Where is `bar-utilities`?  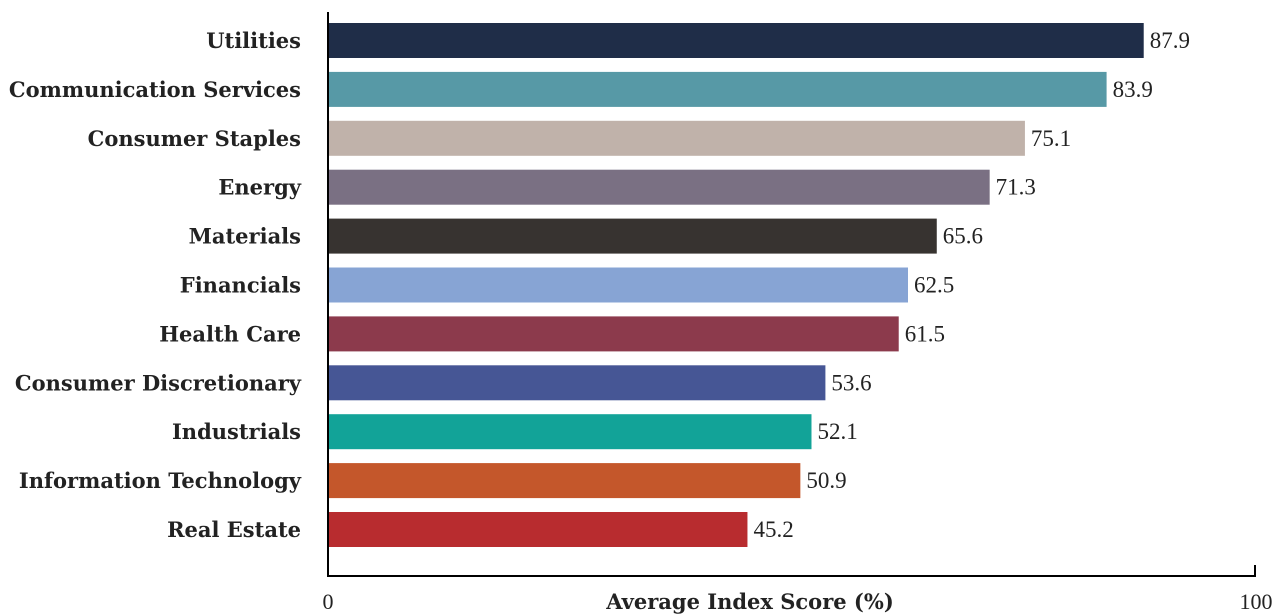
bar-utilities is located at coordinates (736, 40).